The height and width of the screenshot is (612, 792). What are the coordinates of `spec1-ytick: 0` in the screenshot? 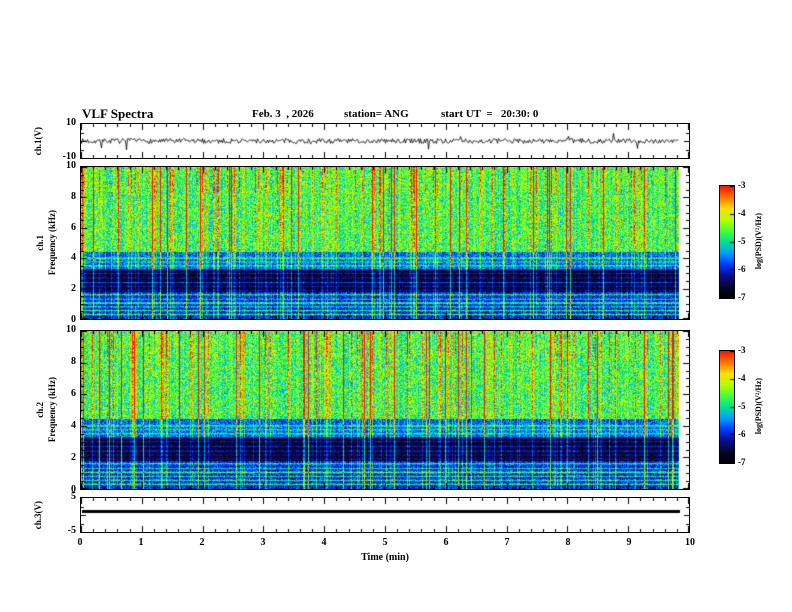 It's located at (73, 319).